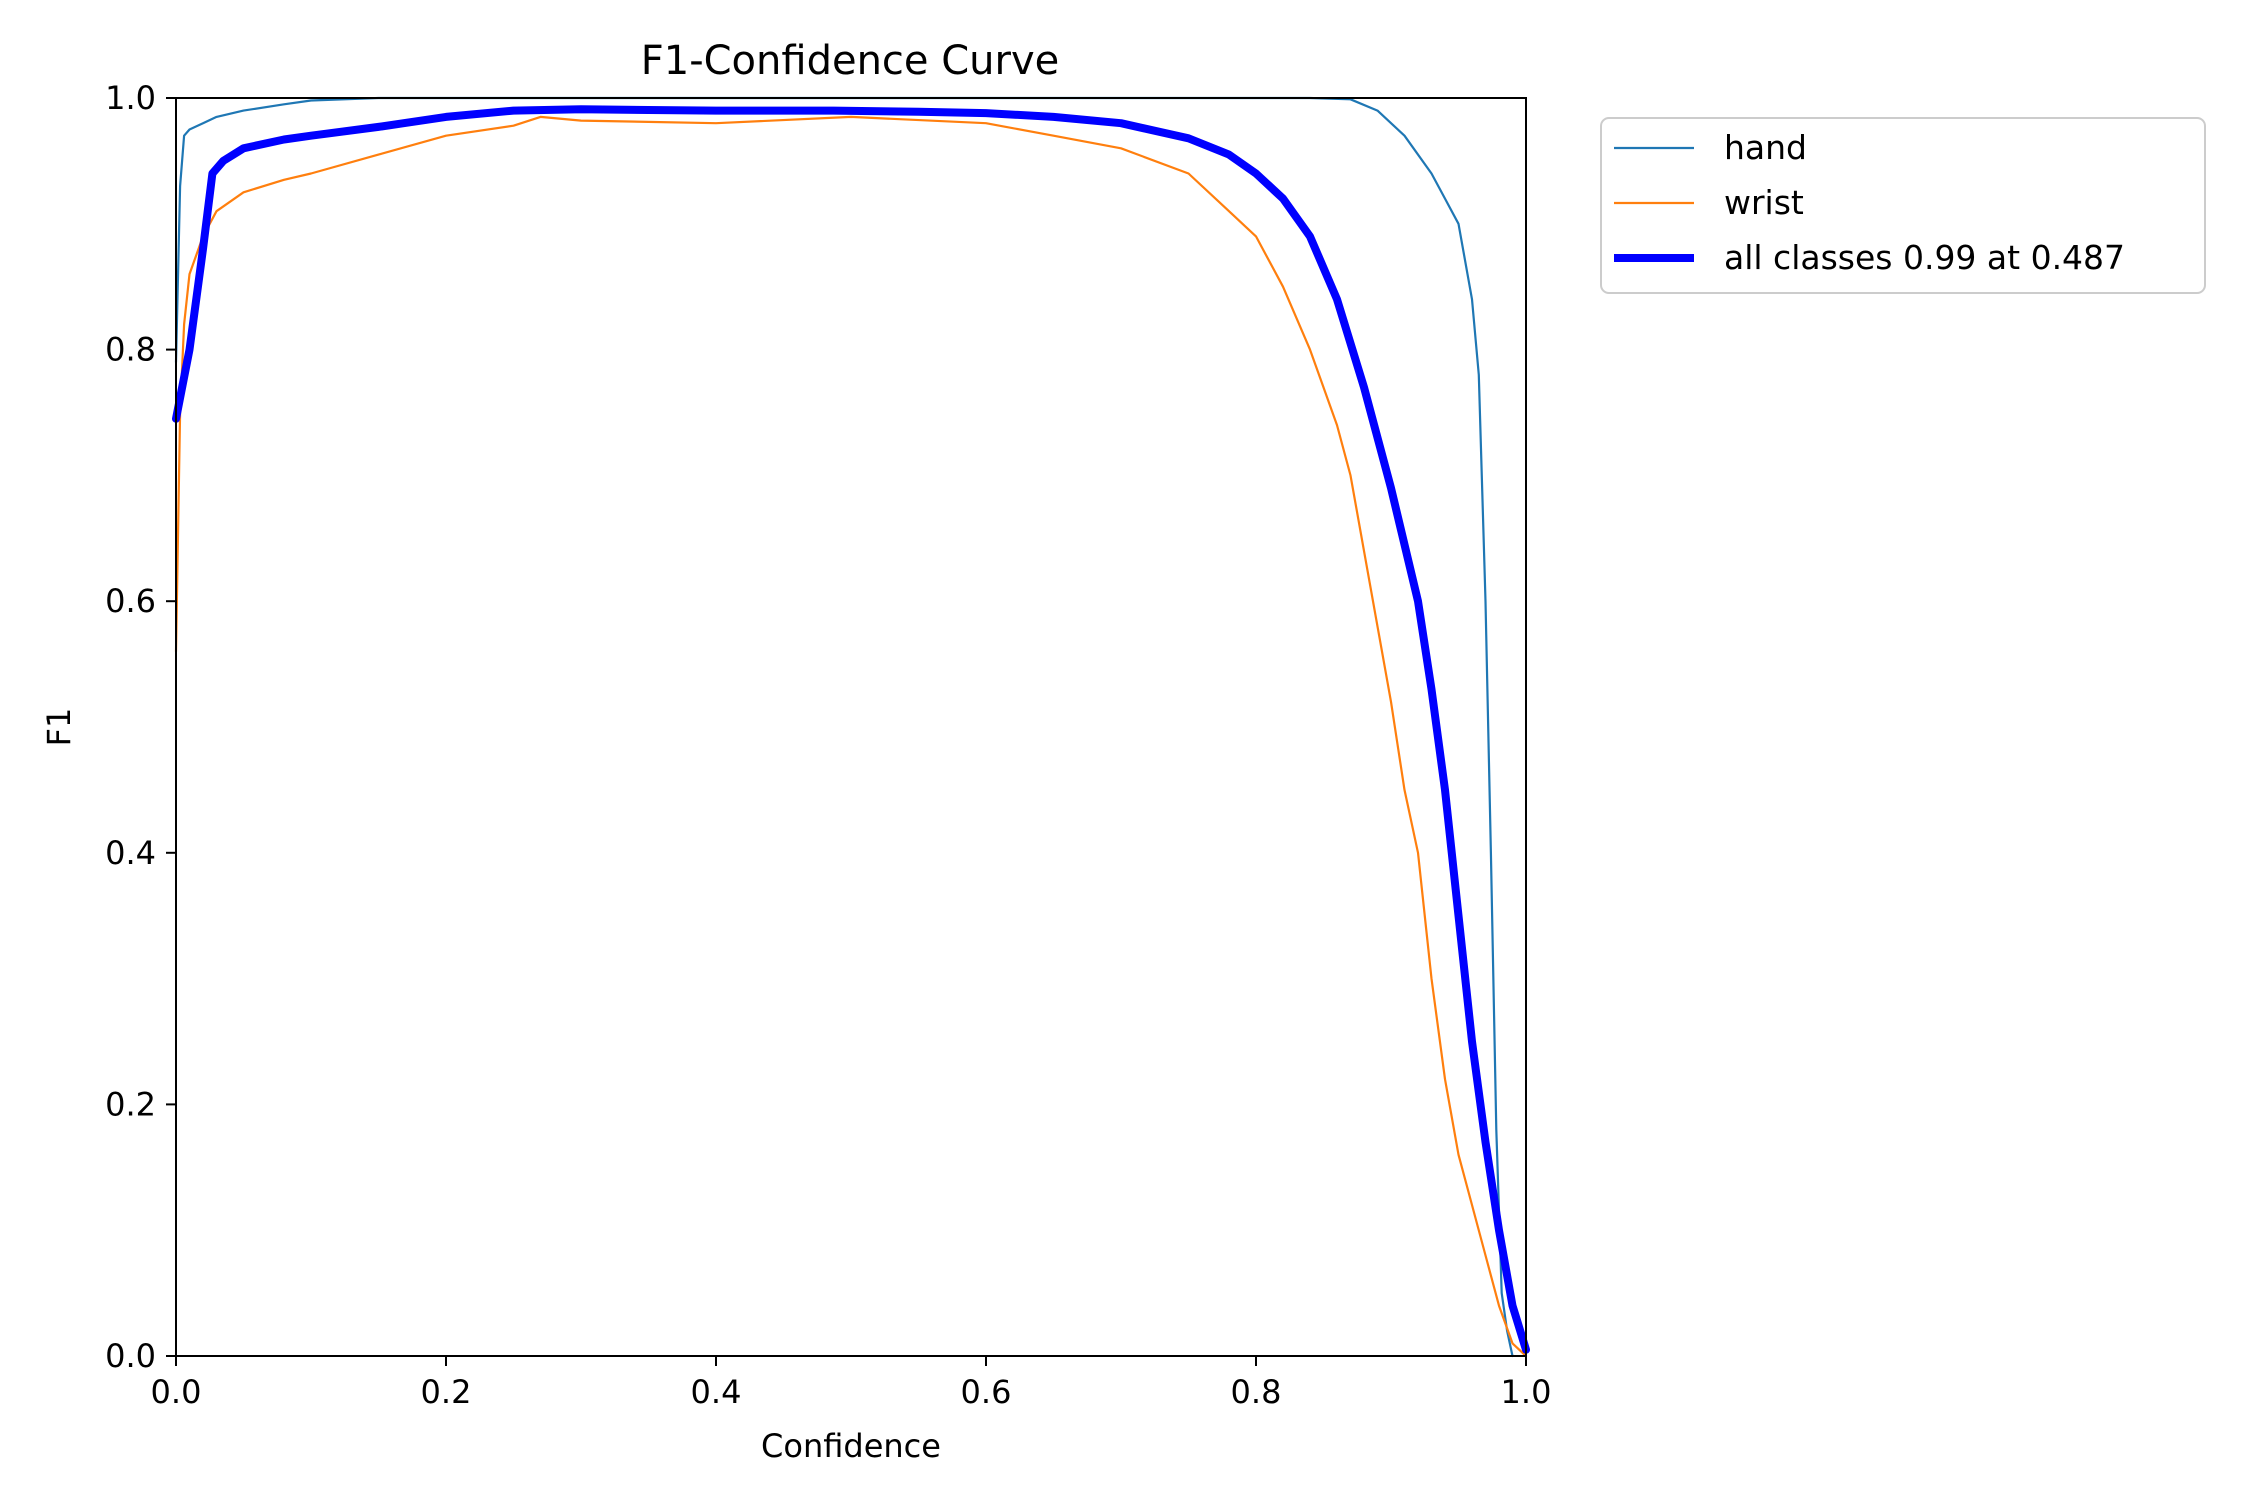 The height and width of the screenshot is (1500, 2250). Describe the element at coordinates (986, 1392) in the screenshot. I see `x-tick-label-3: 0.6` at that location.